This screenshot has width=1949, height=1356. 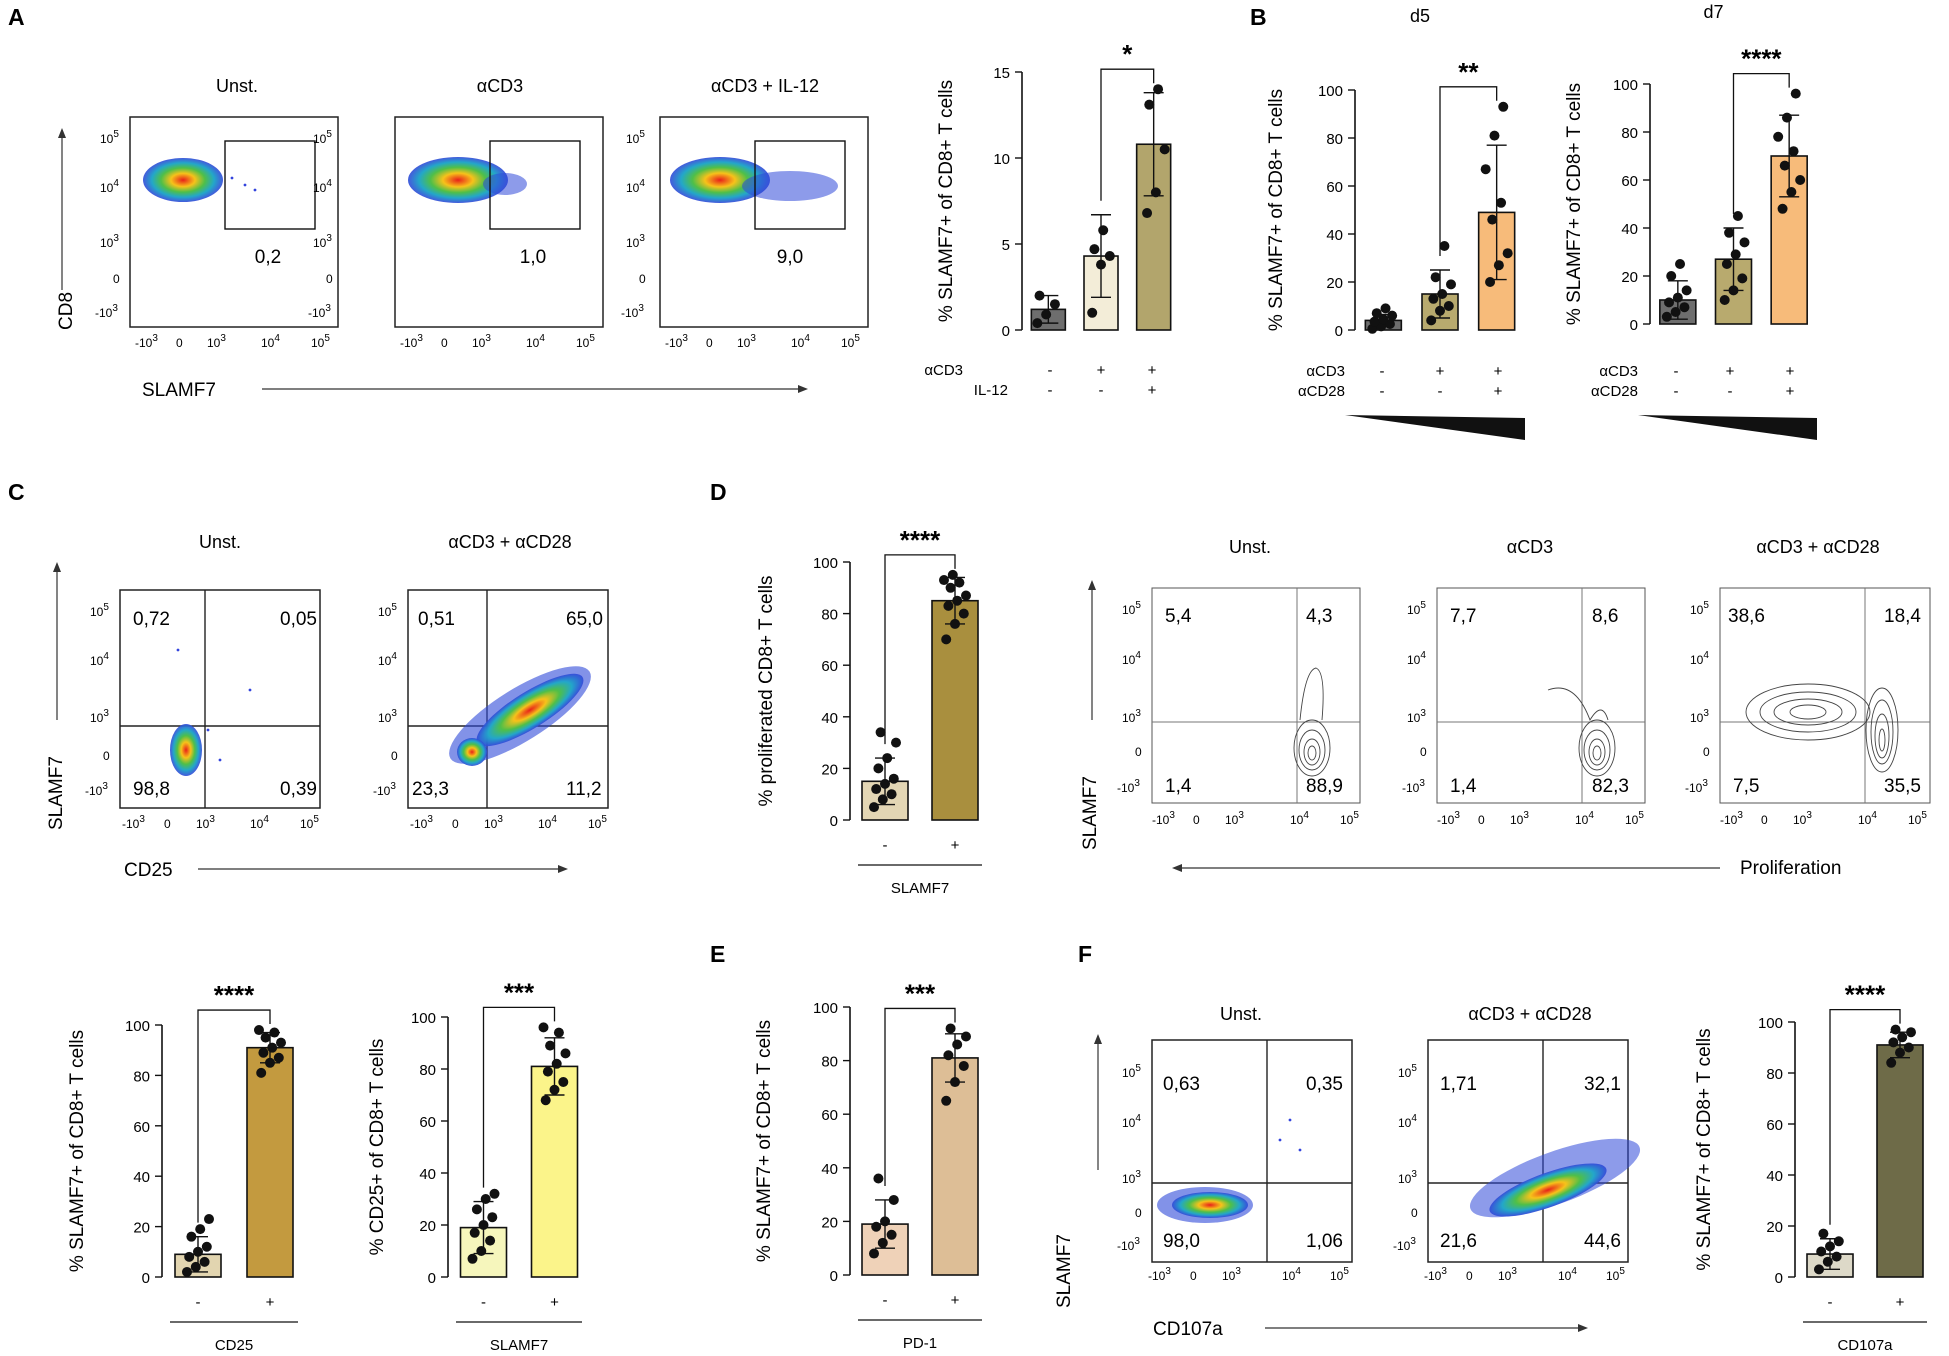 I want to click on flow-d-title-3: αCD3 + αCD28, so click(x=1817, y=547).